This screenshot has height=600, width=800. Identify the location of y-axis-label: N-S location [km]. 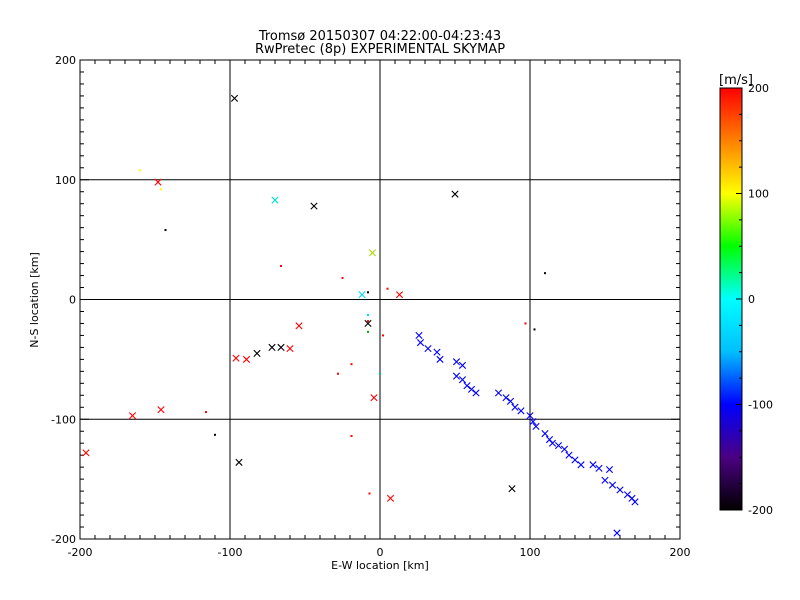
(34, 300).